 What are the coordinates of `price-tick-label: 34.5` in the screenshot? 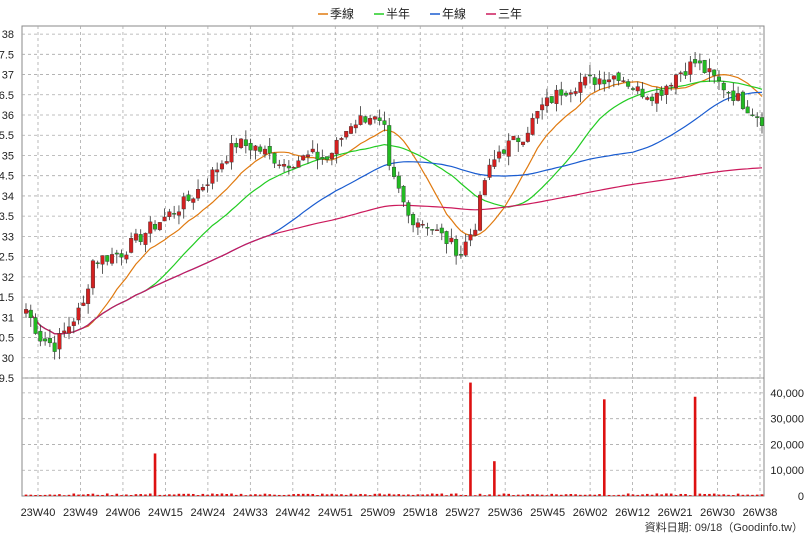 It's located at (7, 177).